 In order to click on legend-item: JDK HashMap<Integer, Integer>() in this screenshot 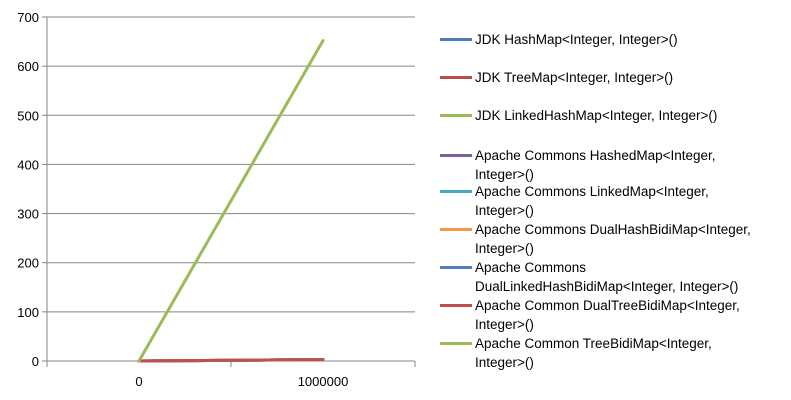, I will do `click(612, 39)`.